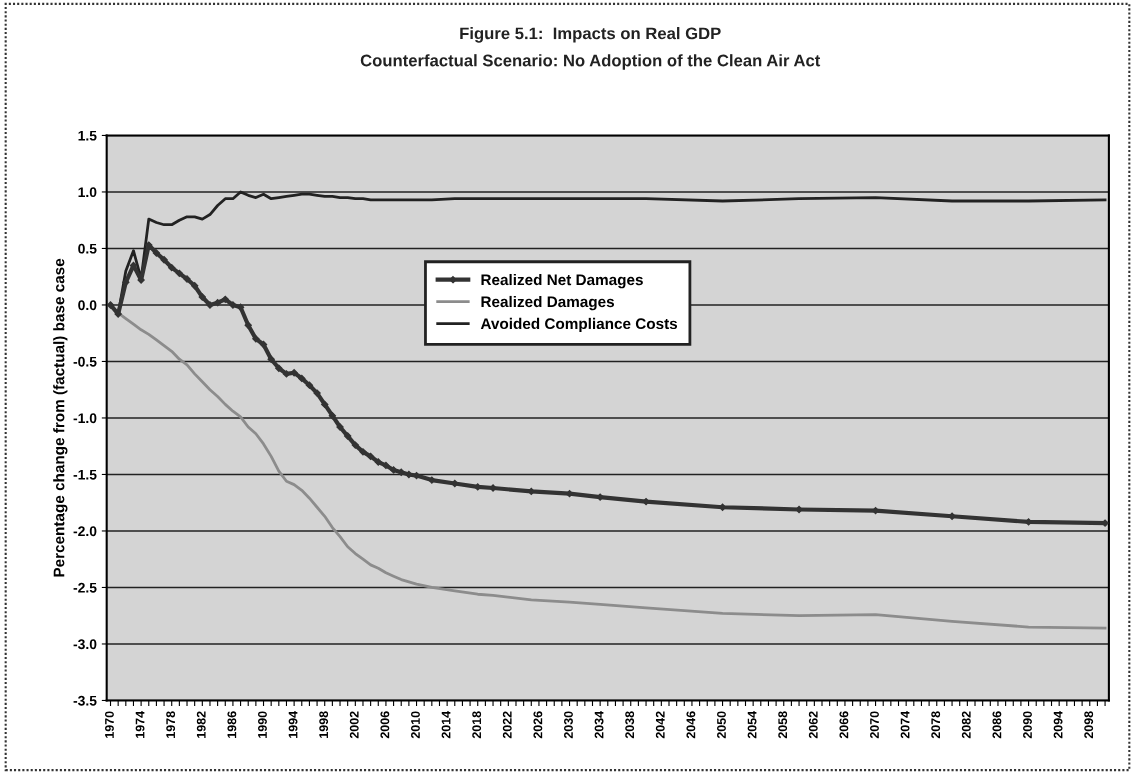  What do you see at coordinates (60, 417) in the screenshot?
I see `y-axis-title: Percentage change from (factual) base case` at bounding box center [60, 417].